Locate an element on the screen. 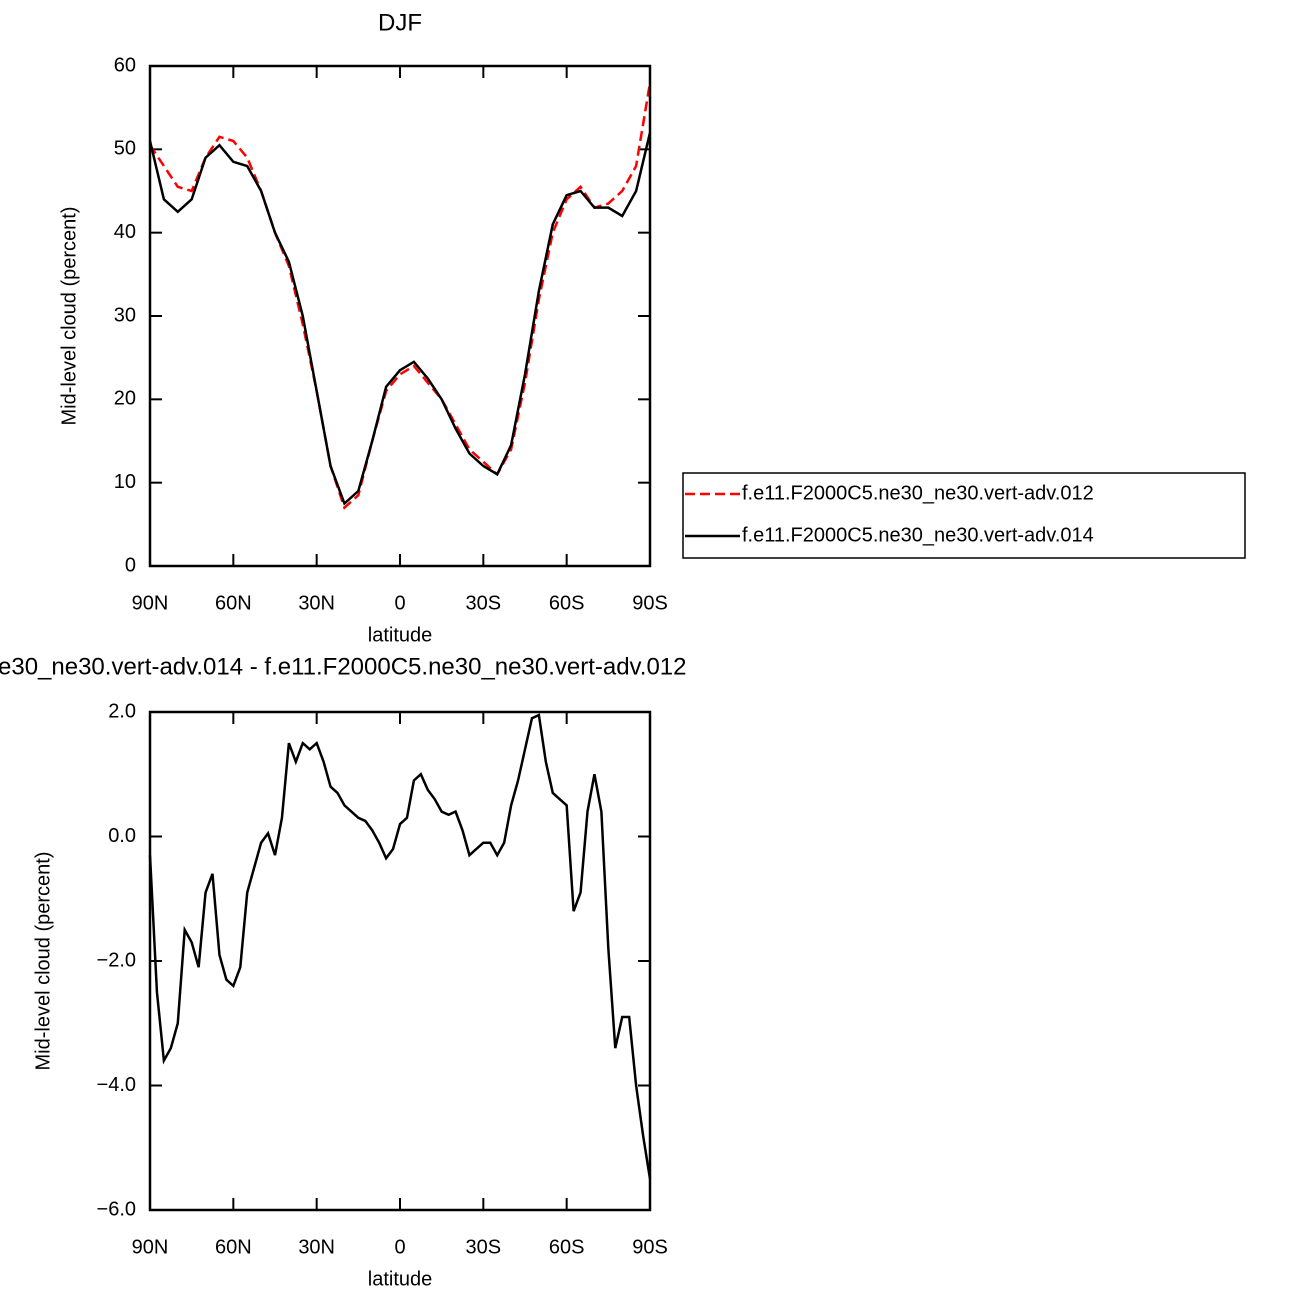  y-tick-label: 2.0 is located at coordinates (122, 711).